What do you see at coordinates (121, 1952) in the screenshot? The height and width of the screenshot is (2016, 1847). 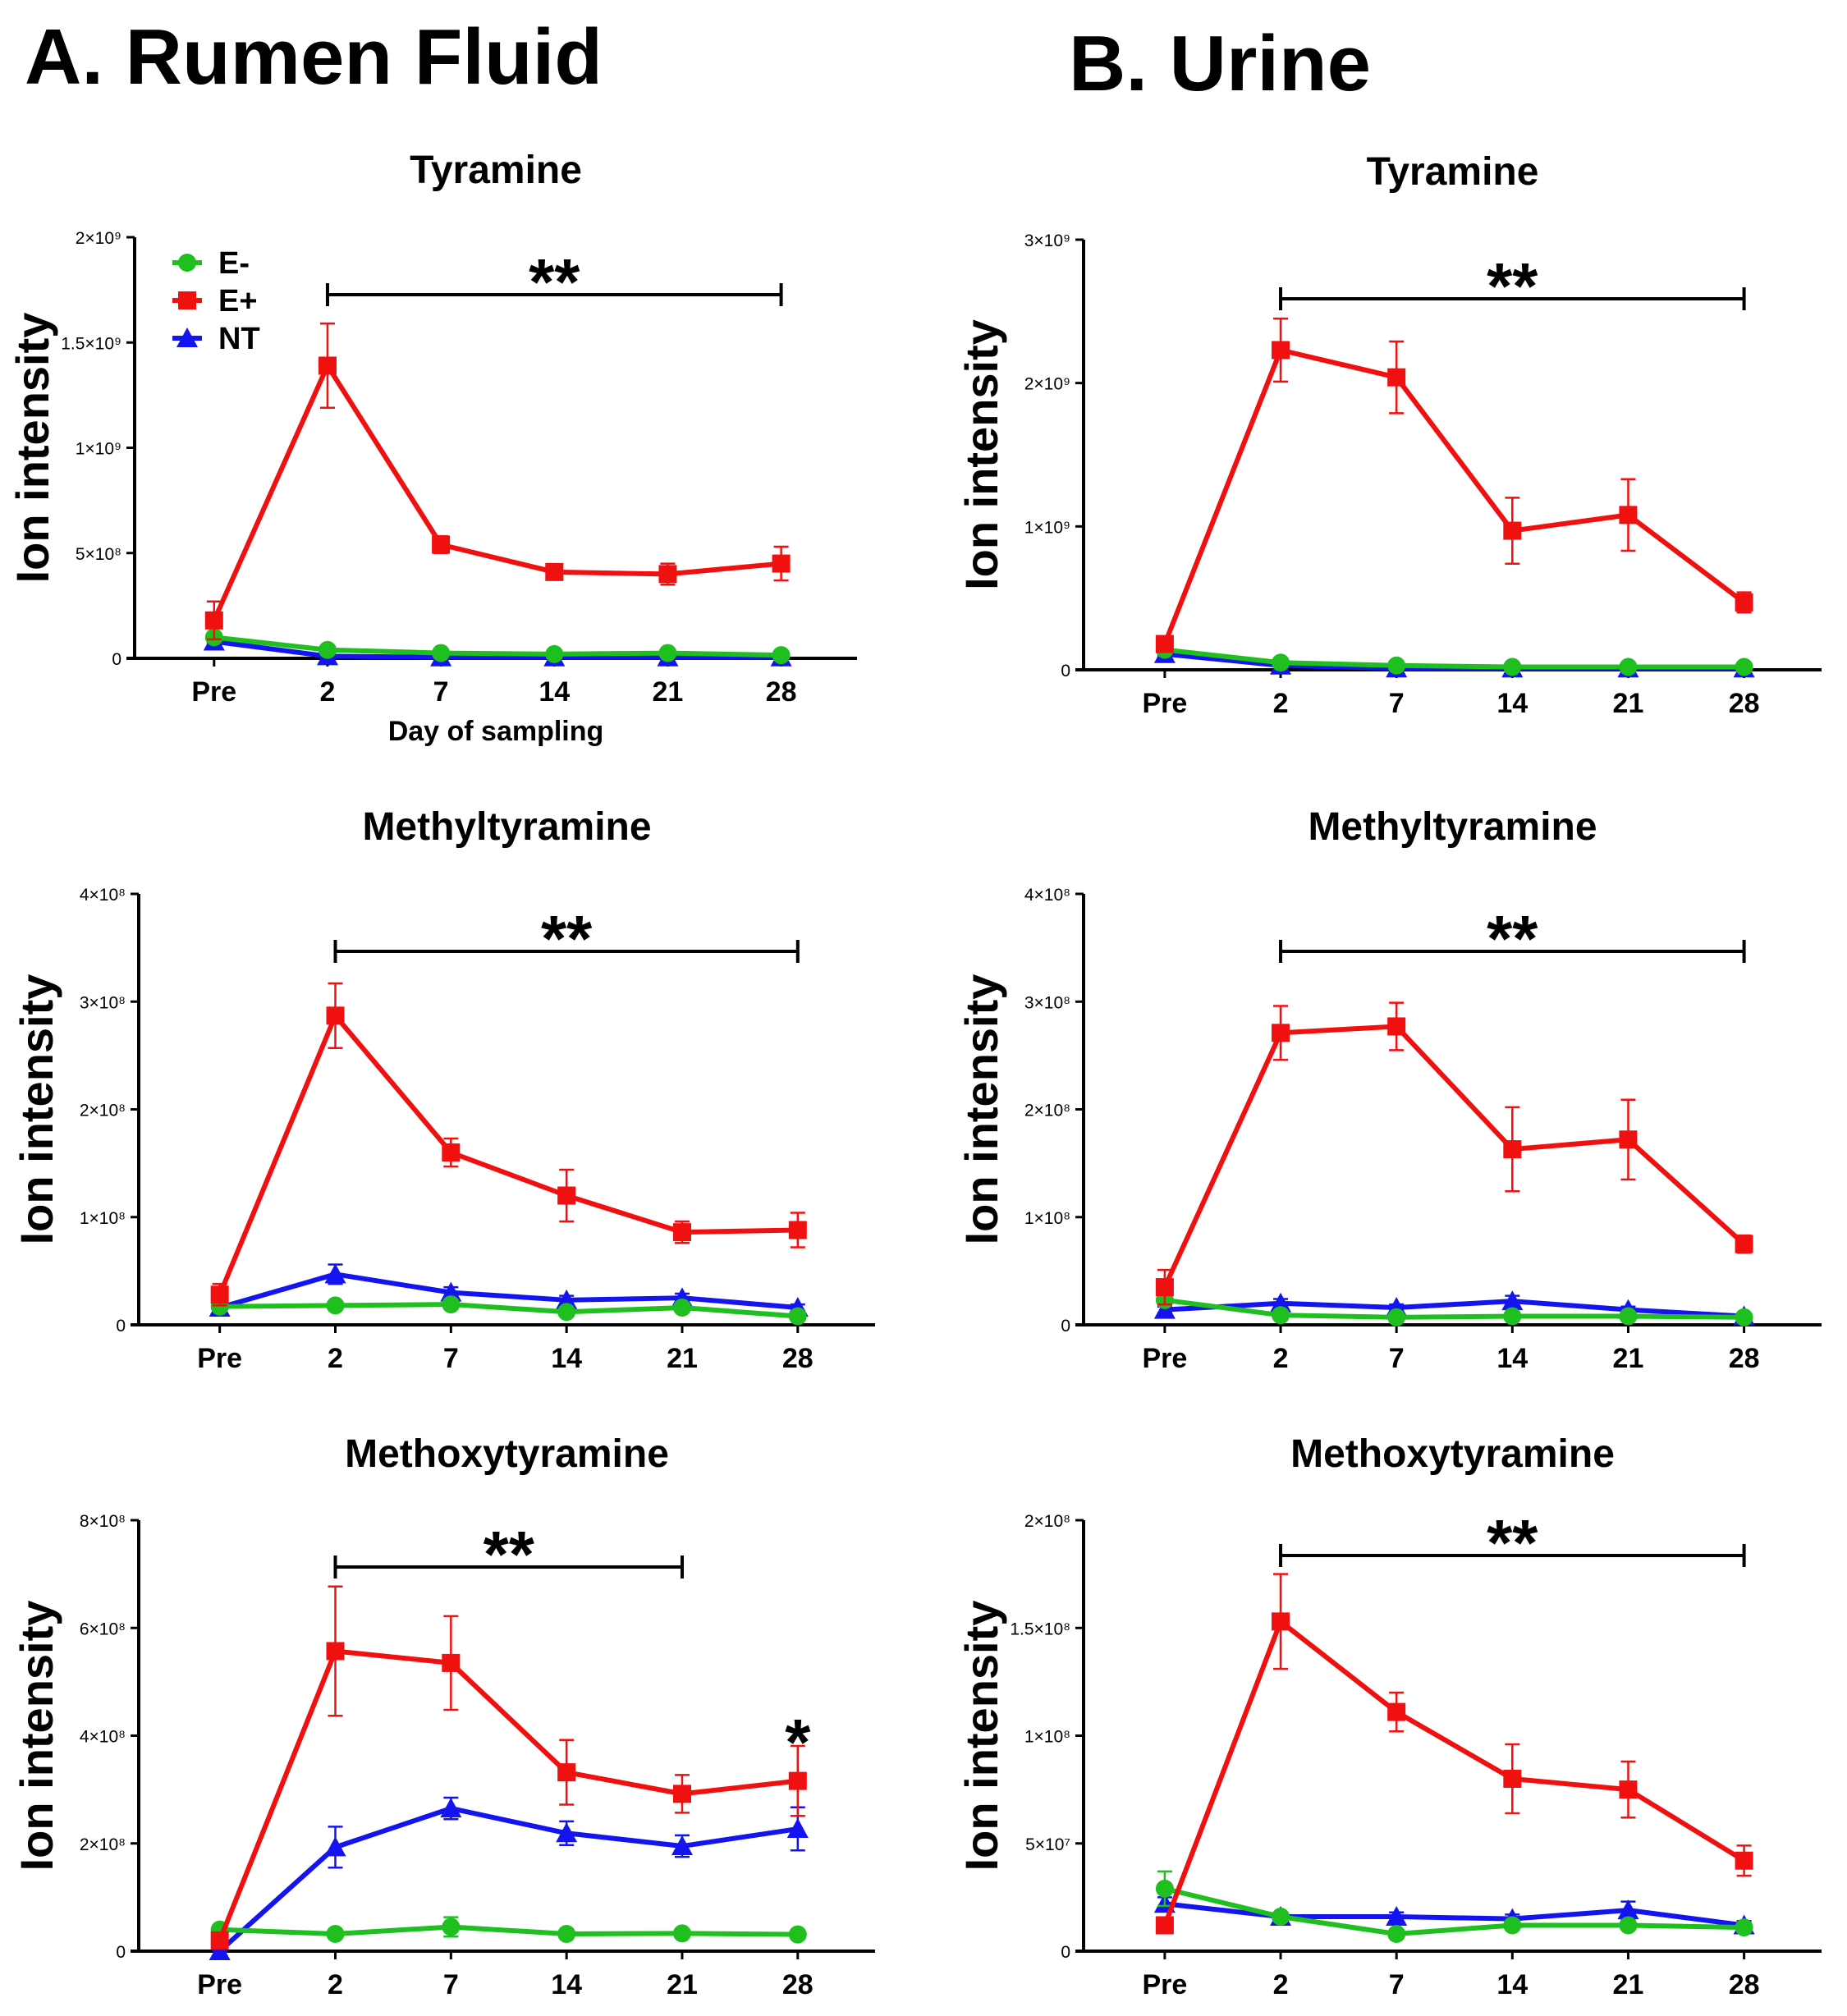 I see `y-tick-label: 0` at bounding box center [121, 1952].